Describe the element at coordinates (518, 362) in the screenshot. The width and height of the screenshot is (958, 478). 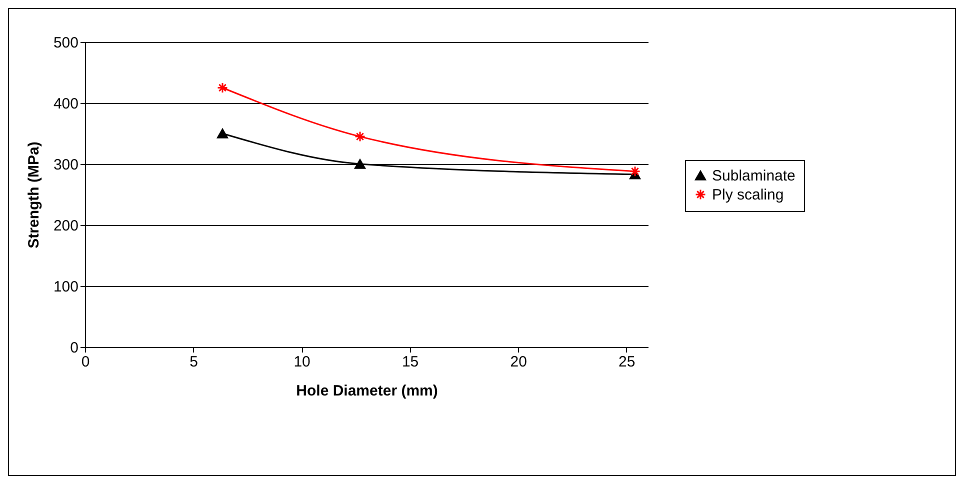
I see `x-tick-label: 20` at that location.